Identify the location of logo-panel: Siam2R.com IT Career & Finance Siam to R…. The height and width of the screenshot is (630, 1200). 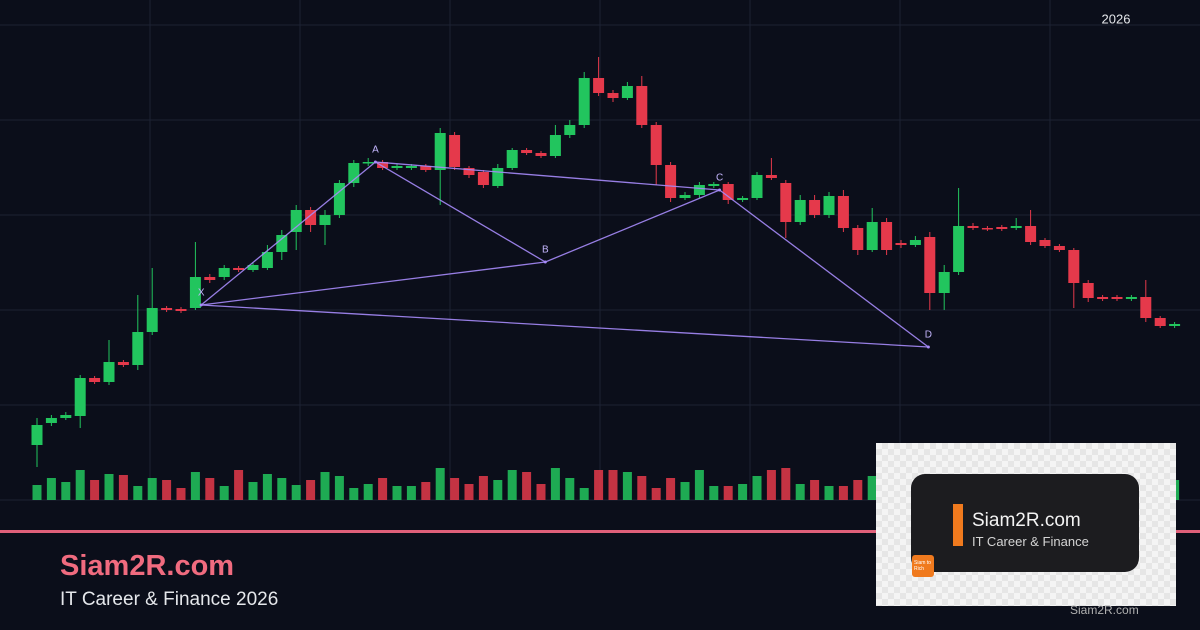
(1026, 524).